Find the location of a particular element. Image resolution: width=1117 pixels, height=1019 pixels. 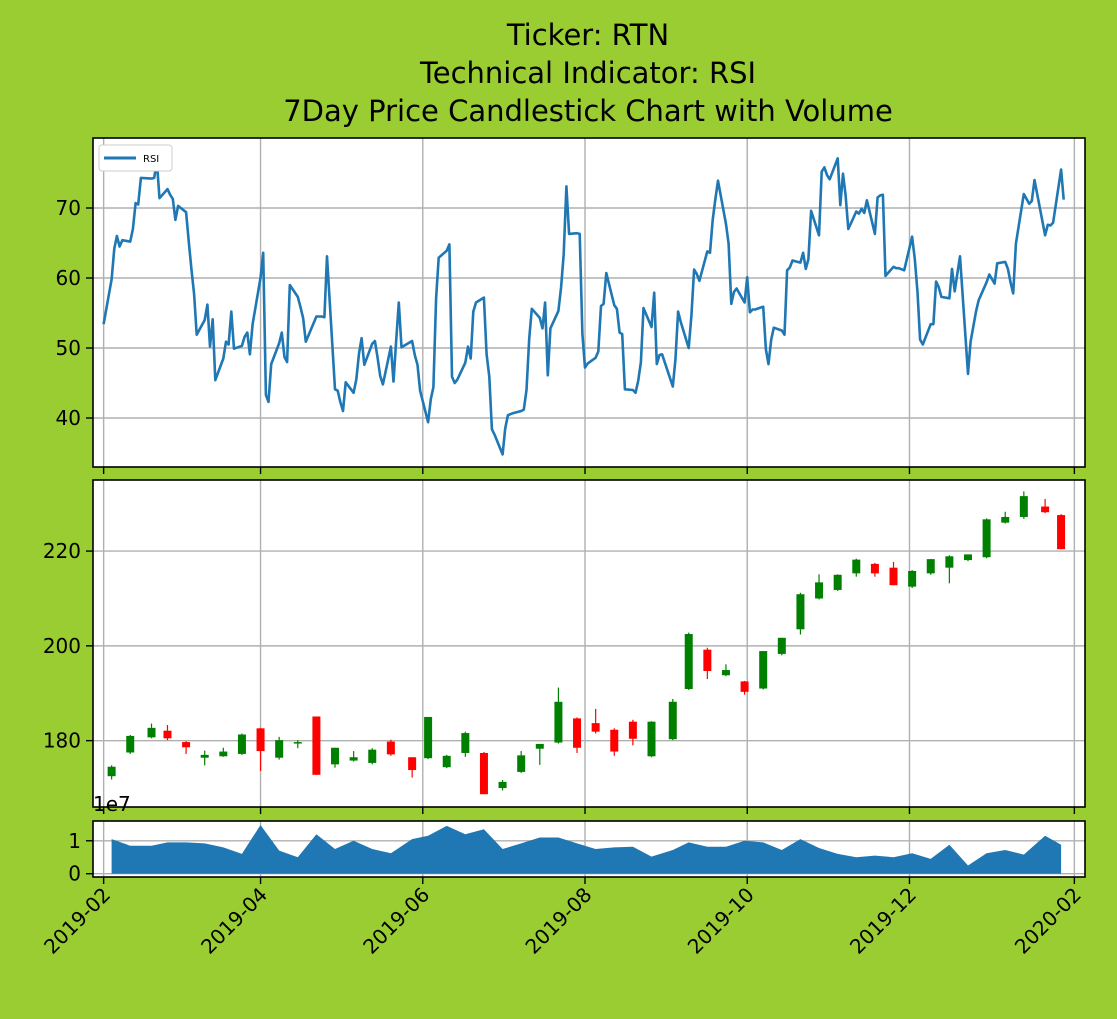

rsi-legend: RSI is located at coordinates (135, 158).